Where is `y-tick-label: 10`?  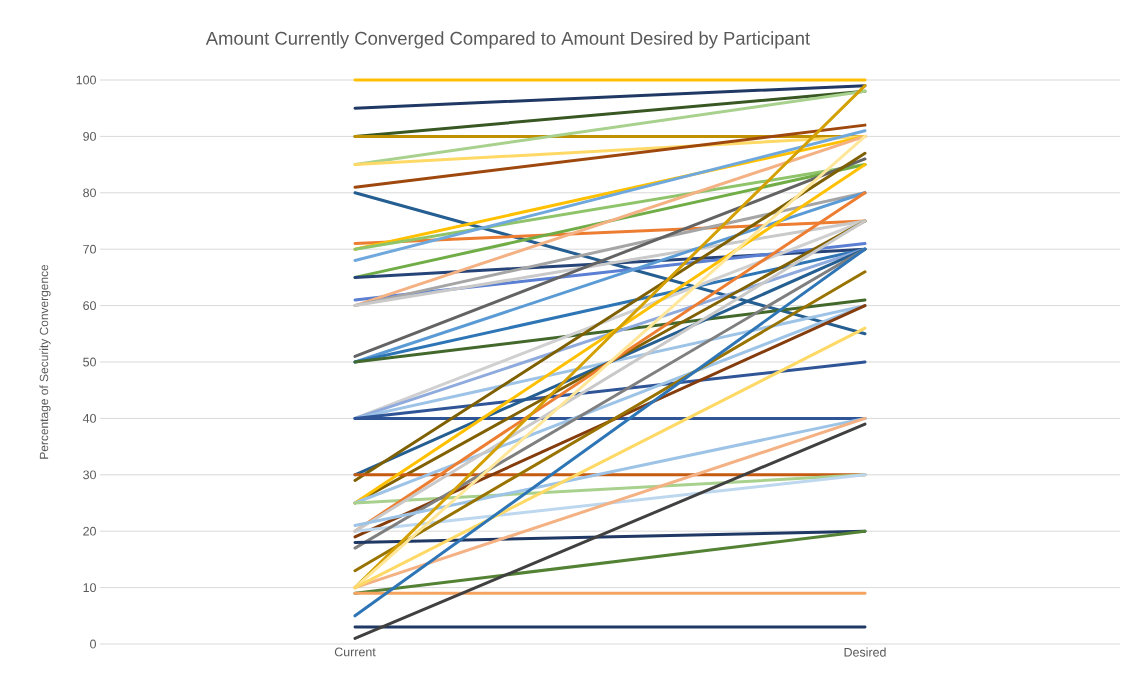 y-tick-label: 10 is located at coordinates (89, 588).